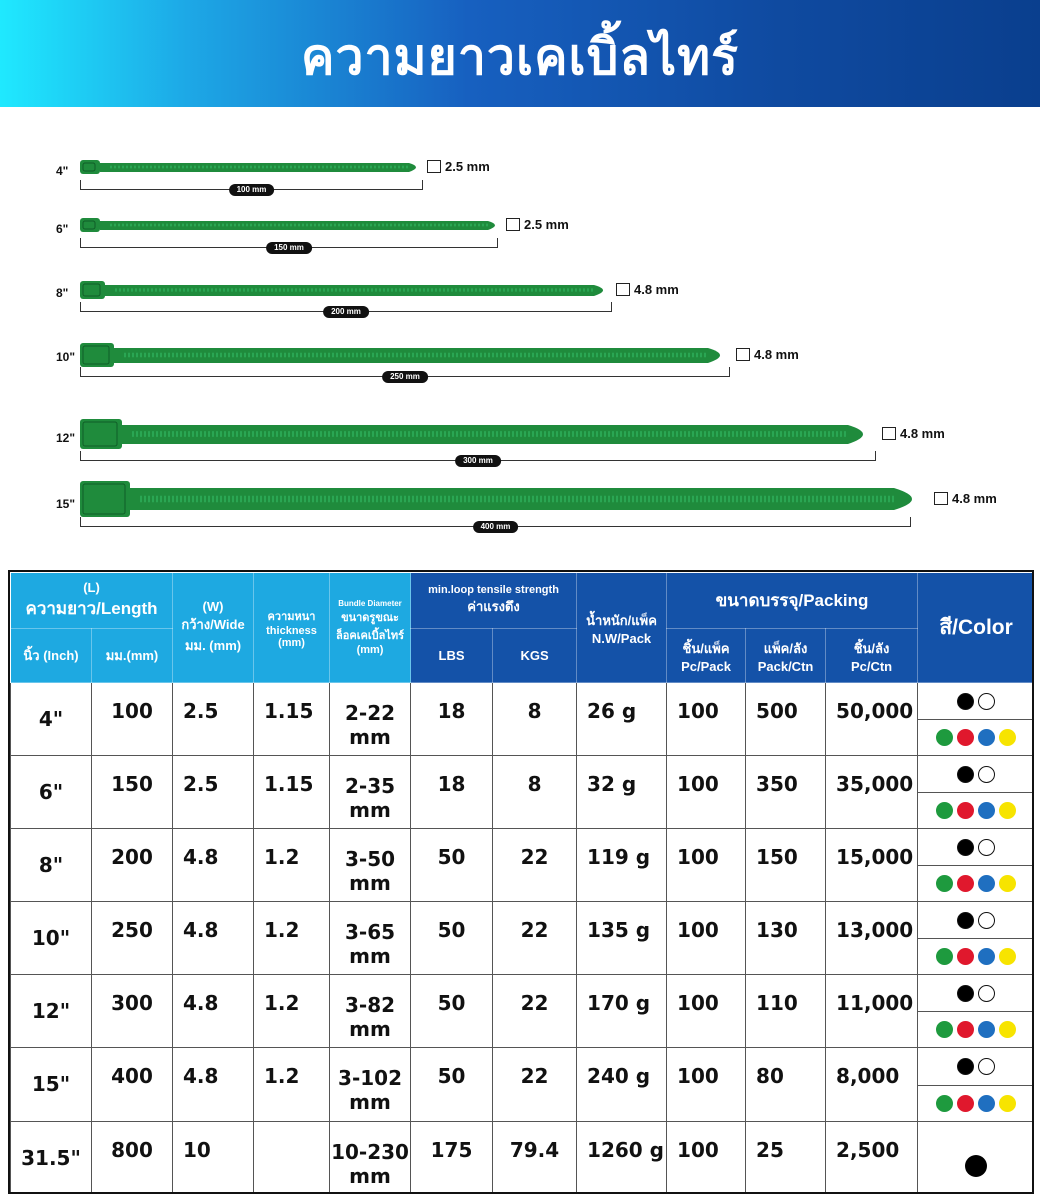  Describe the element at coordinates (66, 357) in the screenshot. I see `tie-size-label: 10"` at that location.